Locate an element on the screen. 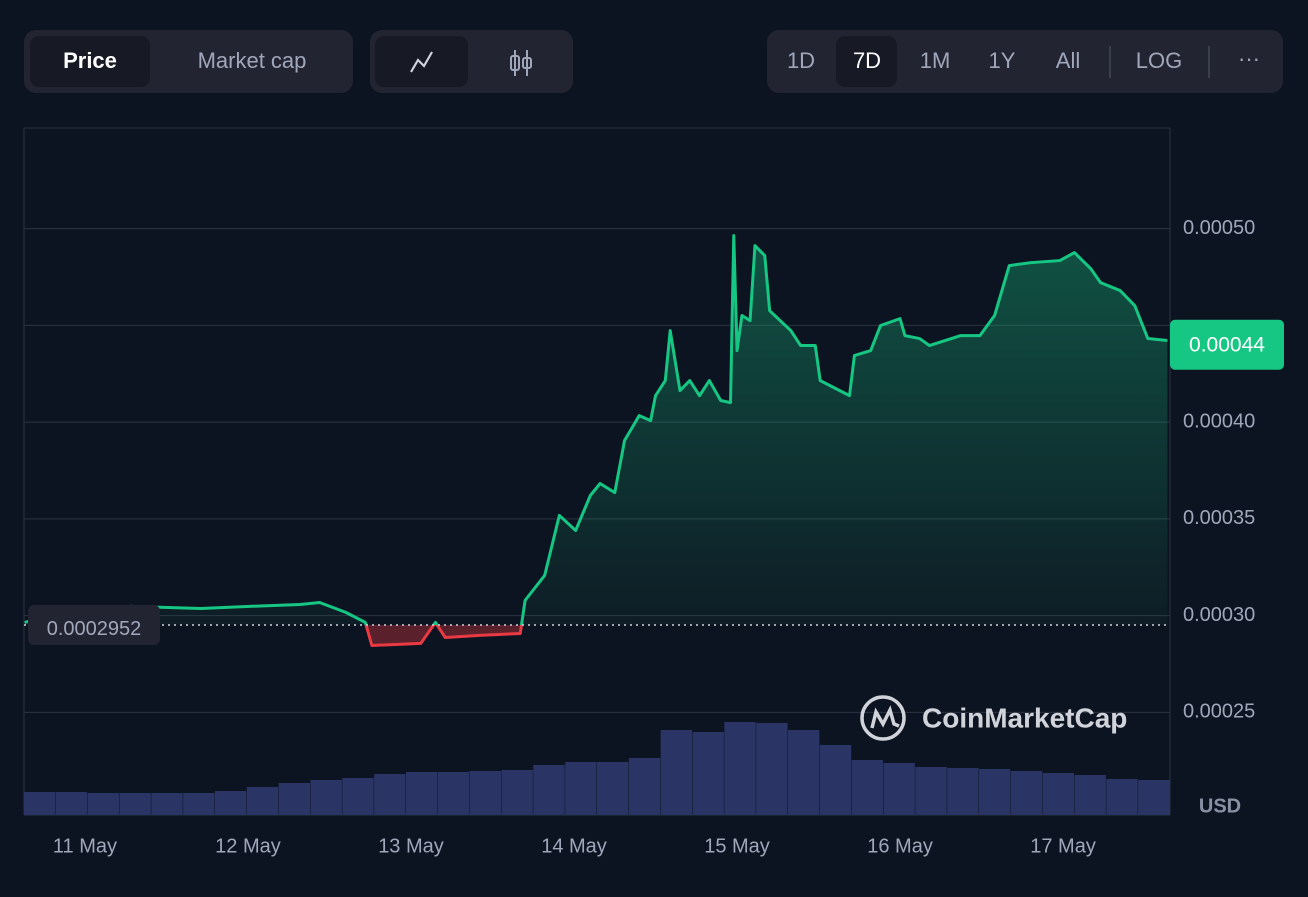  range-7d: 7D is located at coordinates (867, 60).